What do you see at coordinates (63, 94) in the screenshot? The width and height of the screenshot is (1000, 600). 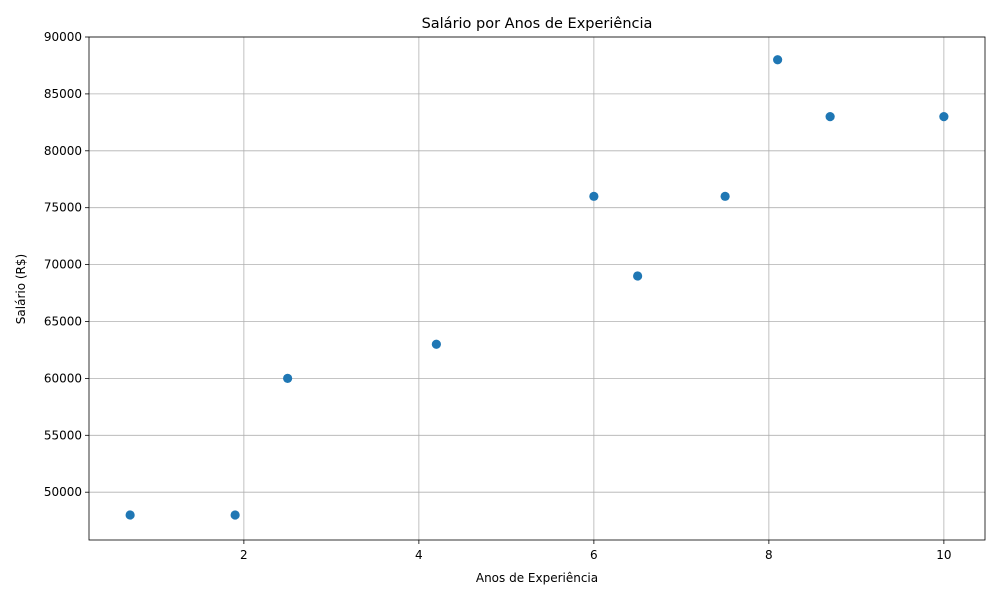 I see `y-tick-label: 85000` at bounding box center [63, 94].